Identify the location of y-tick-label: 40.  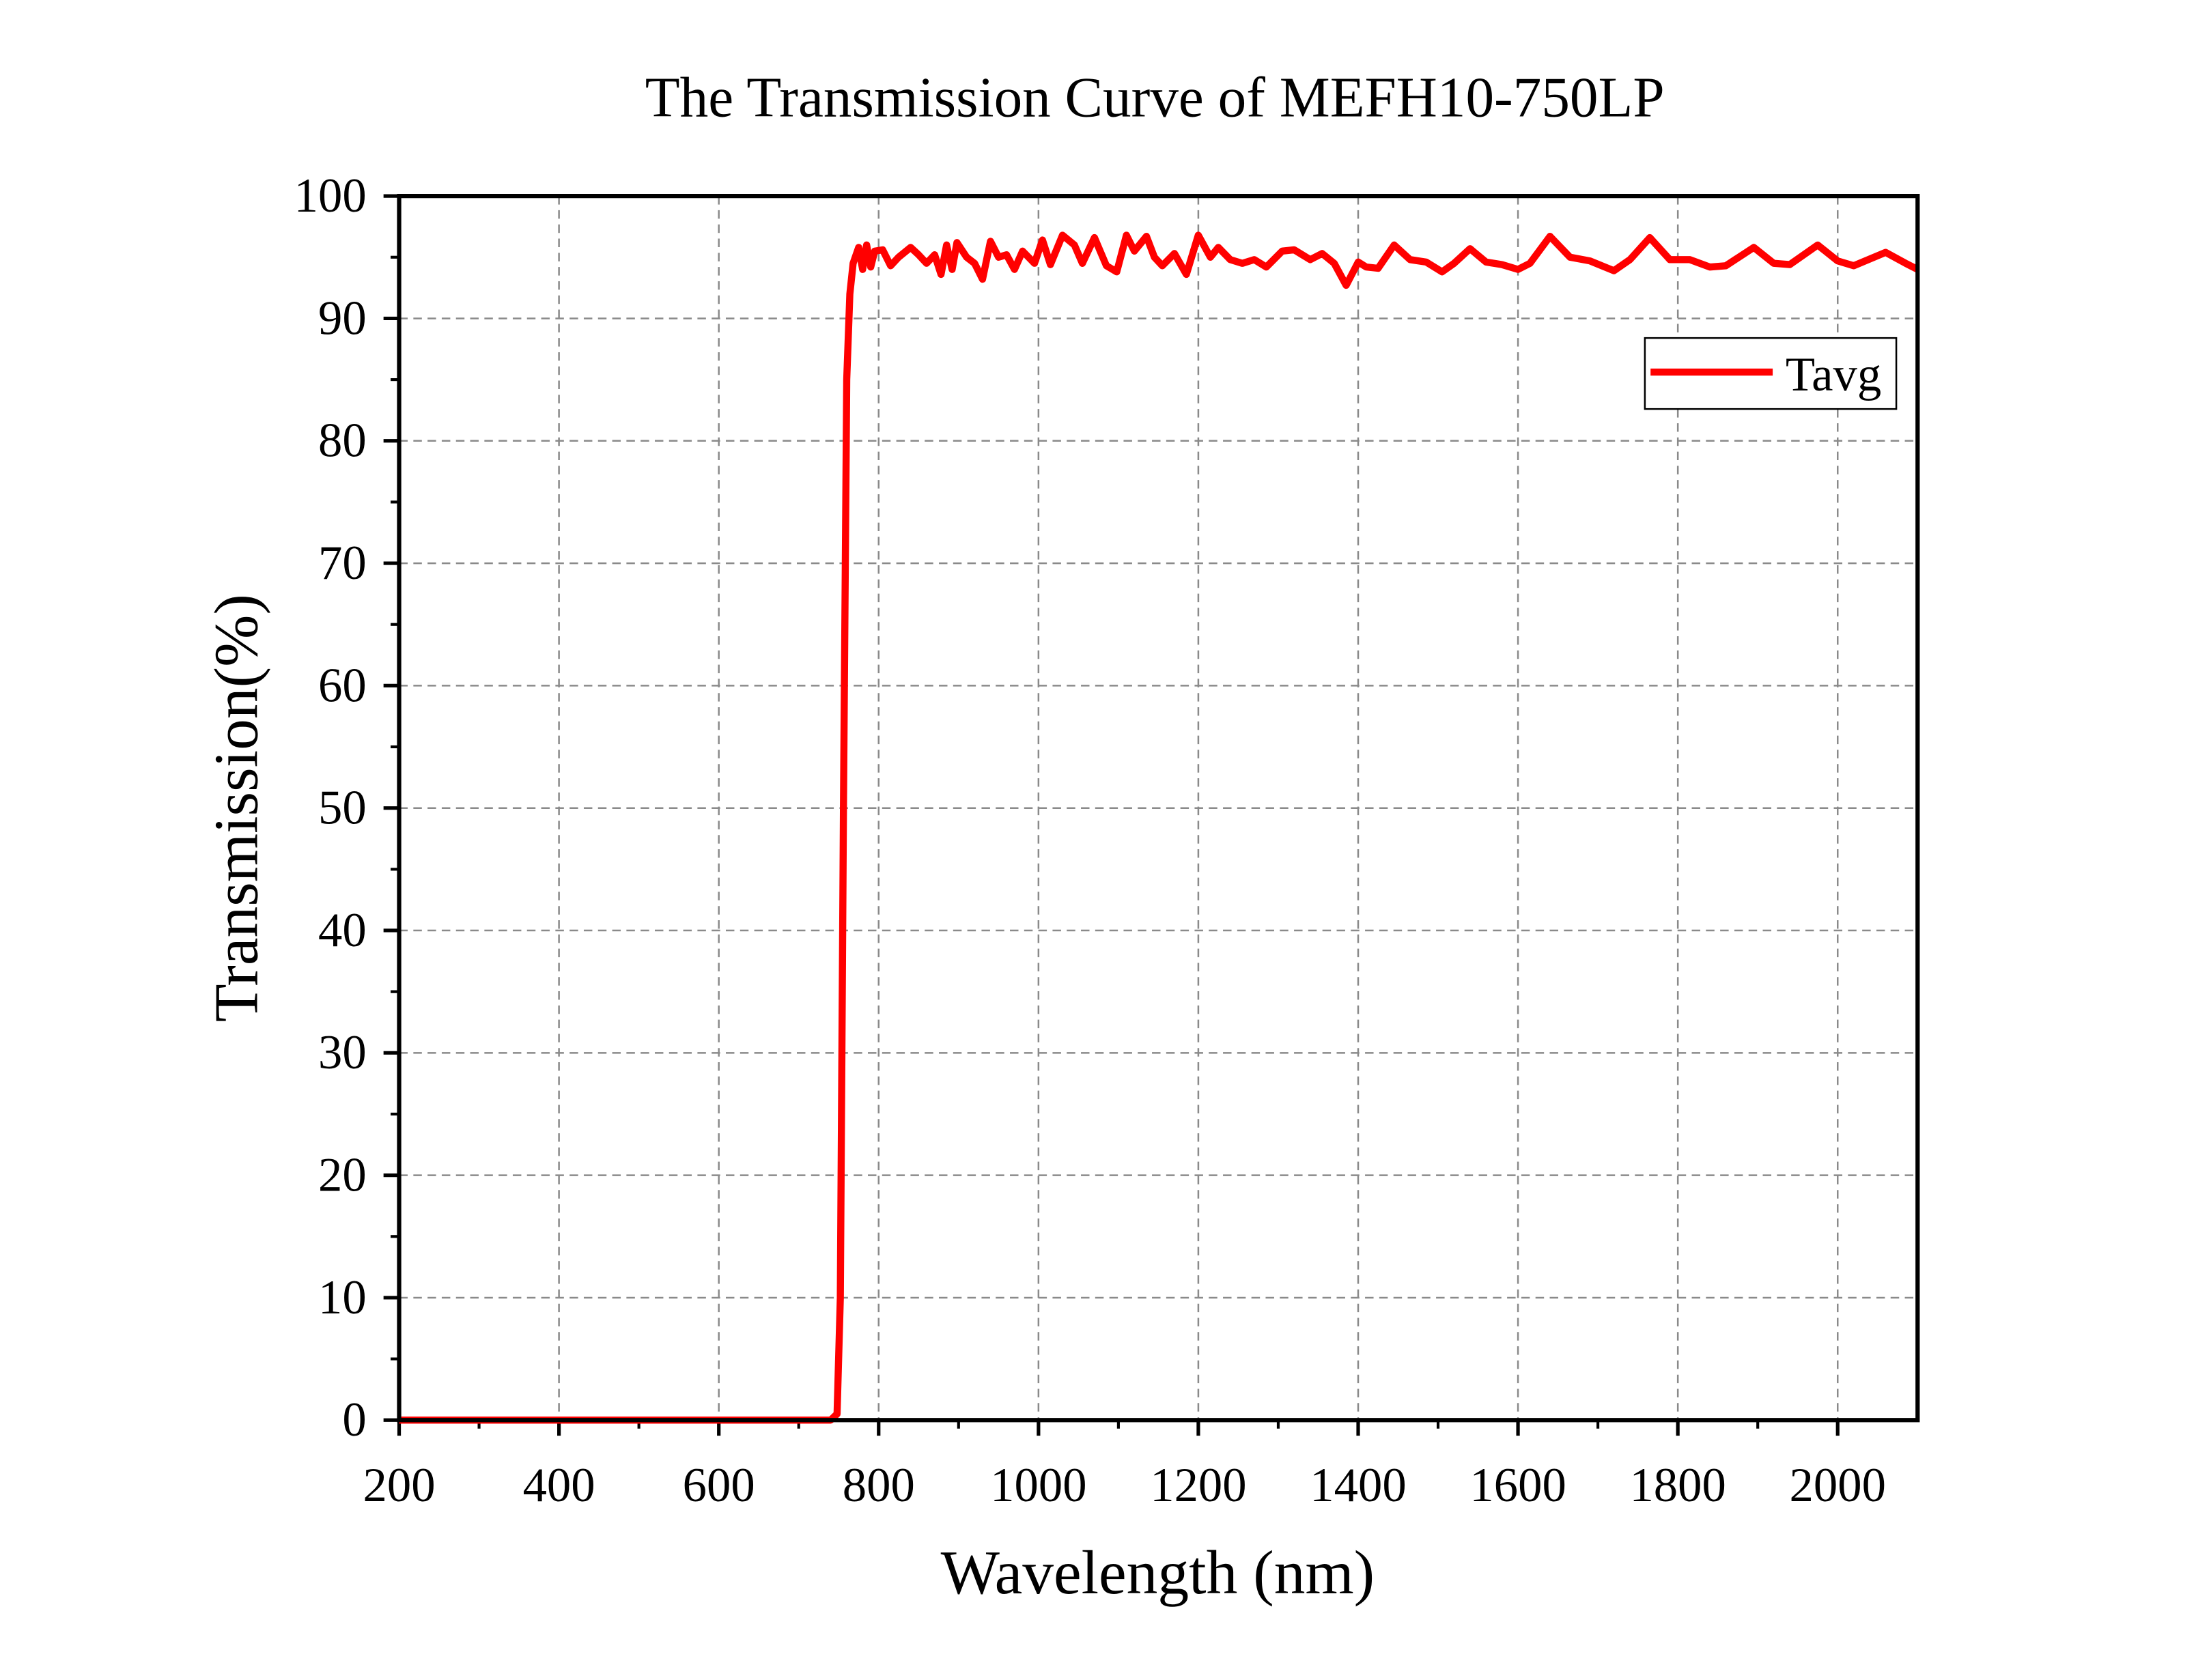
(343, 930).